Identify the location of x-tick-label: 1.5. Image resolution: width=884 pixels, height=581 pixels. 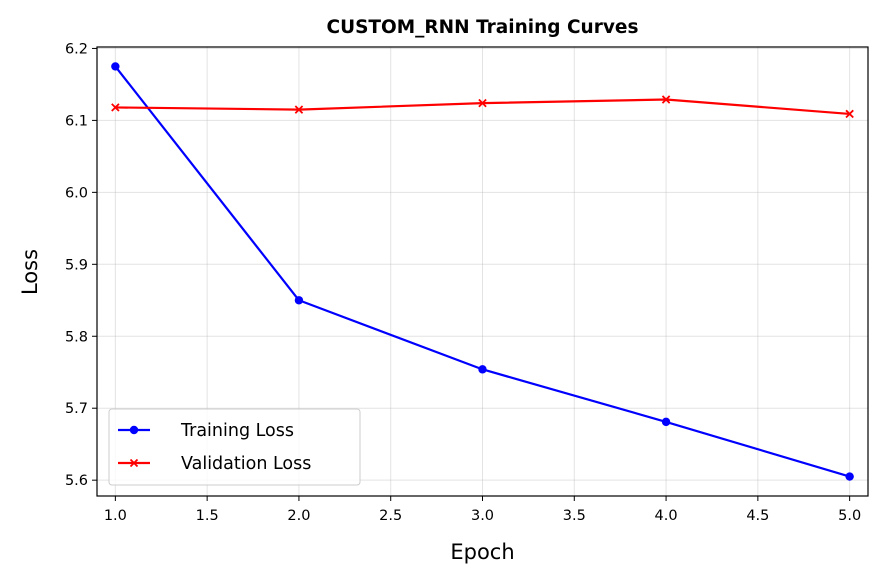
(207, 516).